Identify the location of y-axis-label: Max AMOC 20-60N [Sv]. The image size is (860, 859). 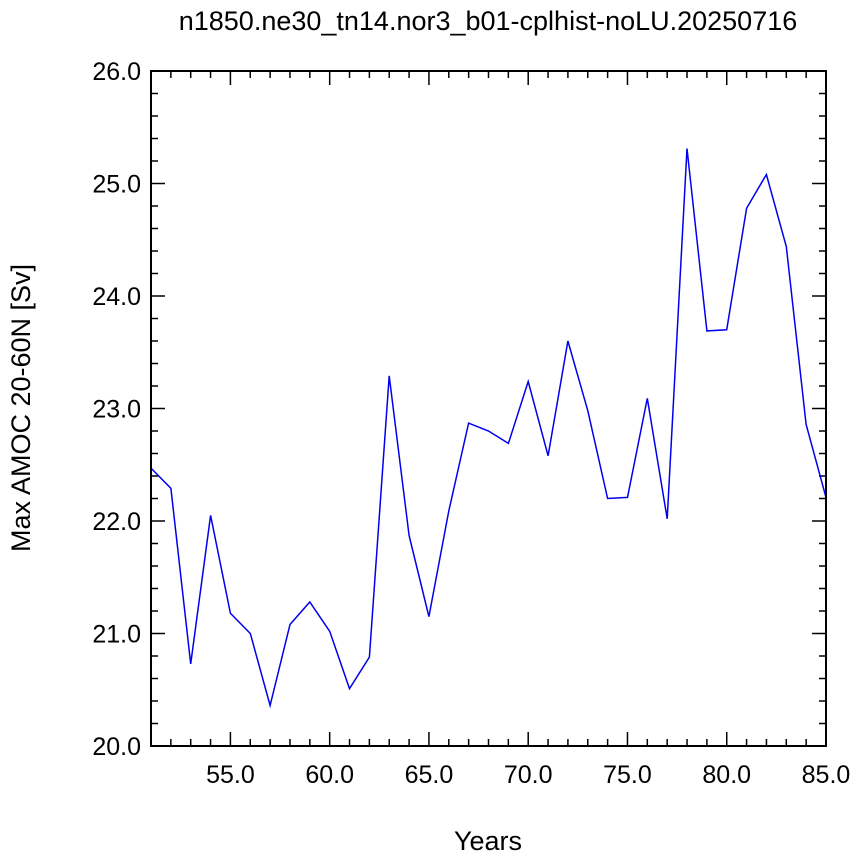
(21, 408).